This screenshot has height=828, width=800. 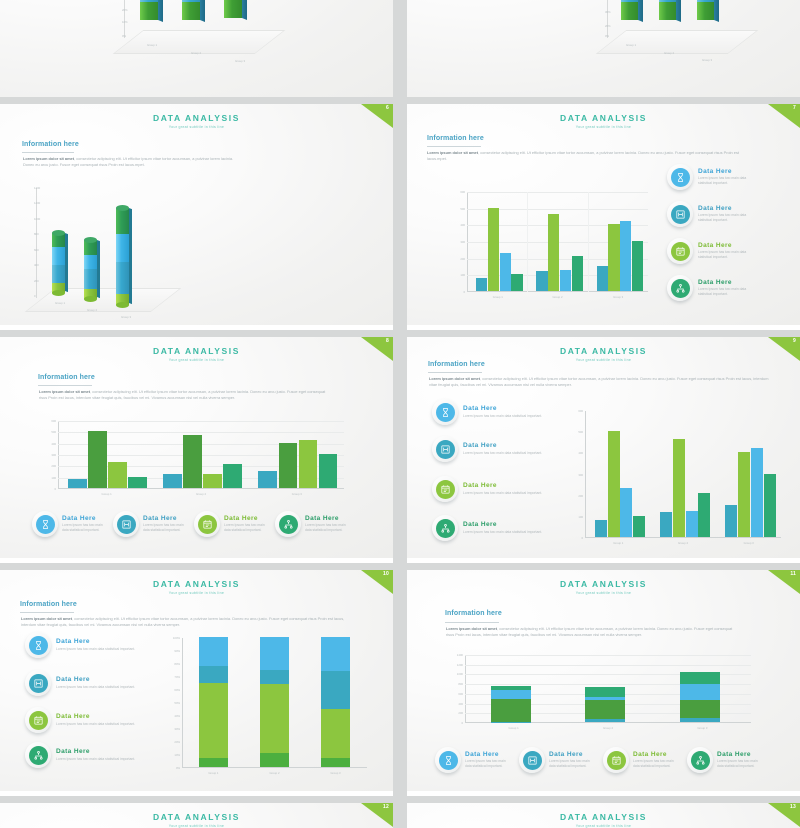 I want to click on hierarchy-icon, so click(x=445, y=528).